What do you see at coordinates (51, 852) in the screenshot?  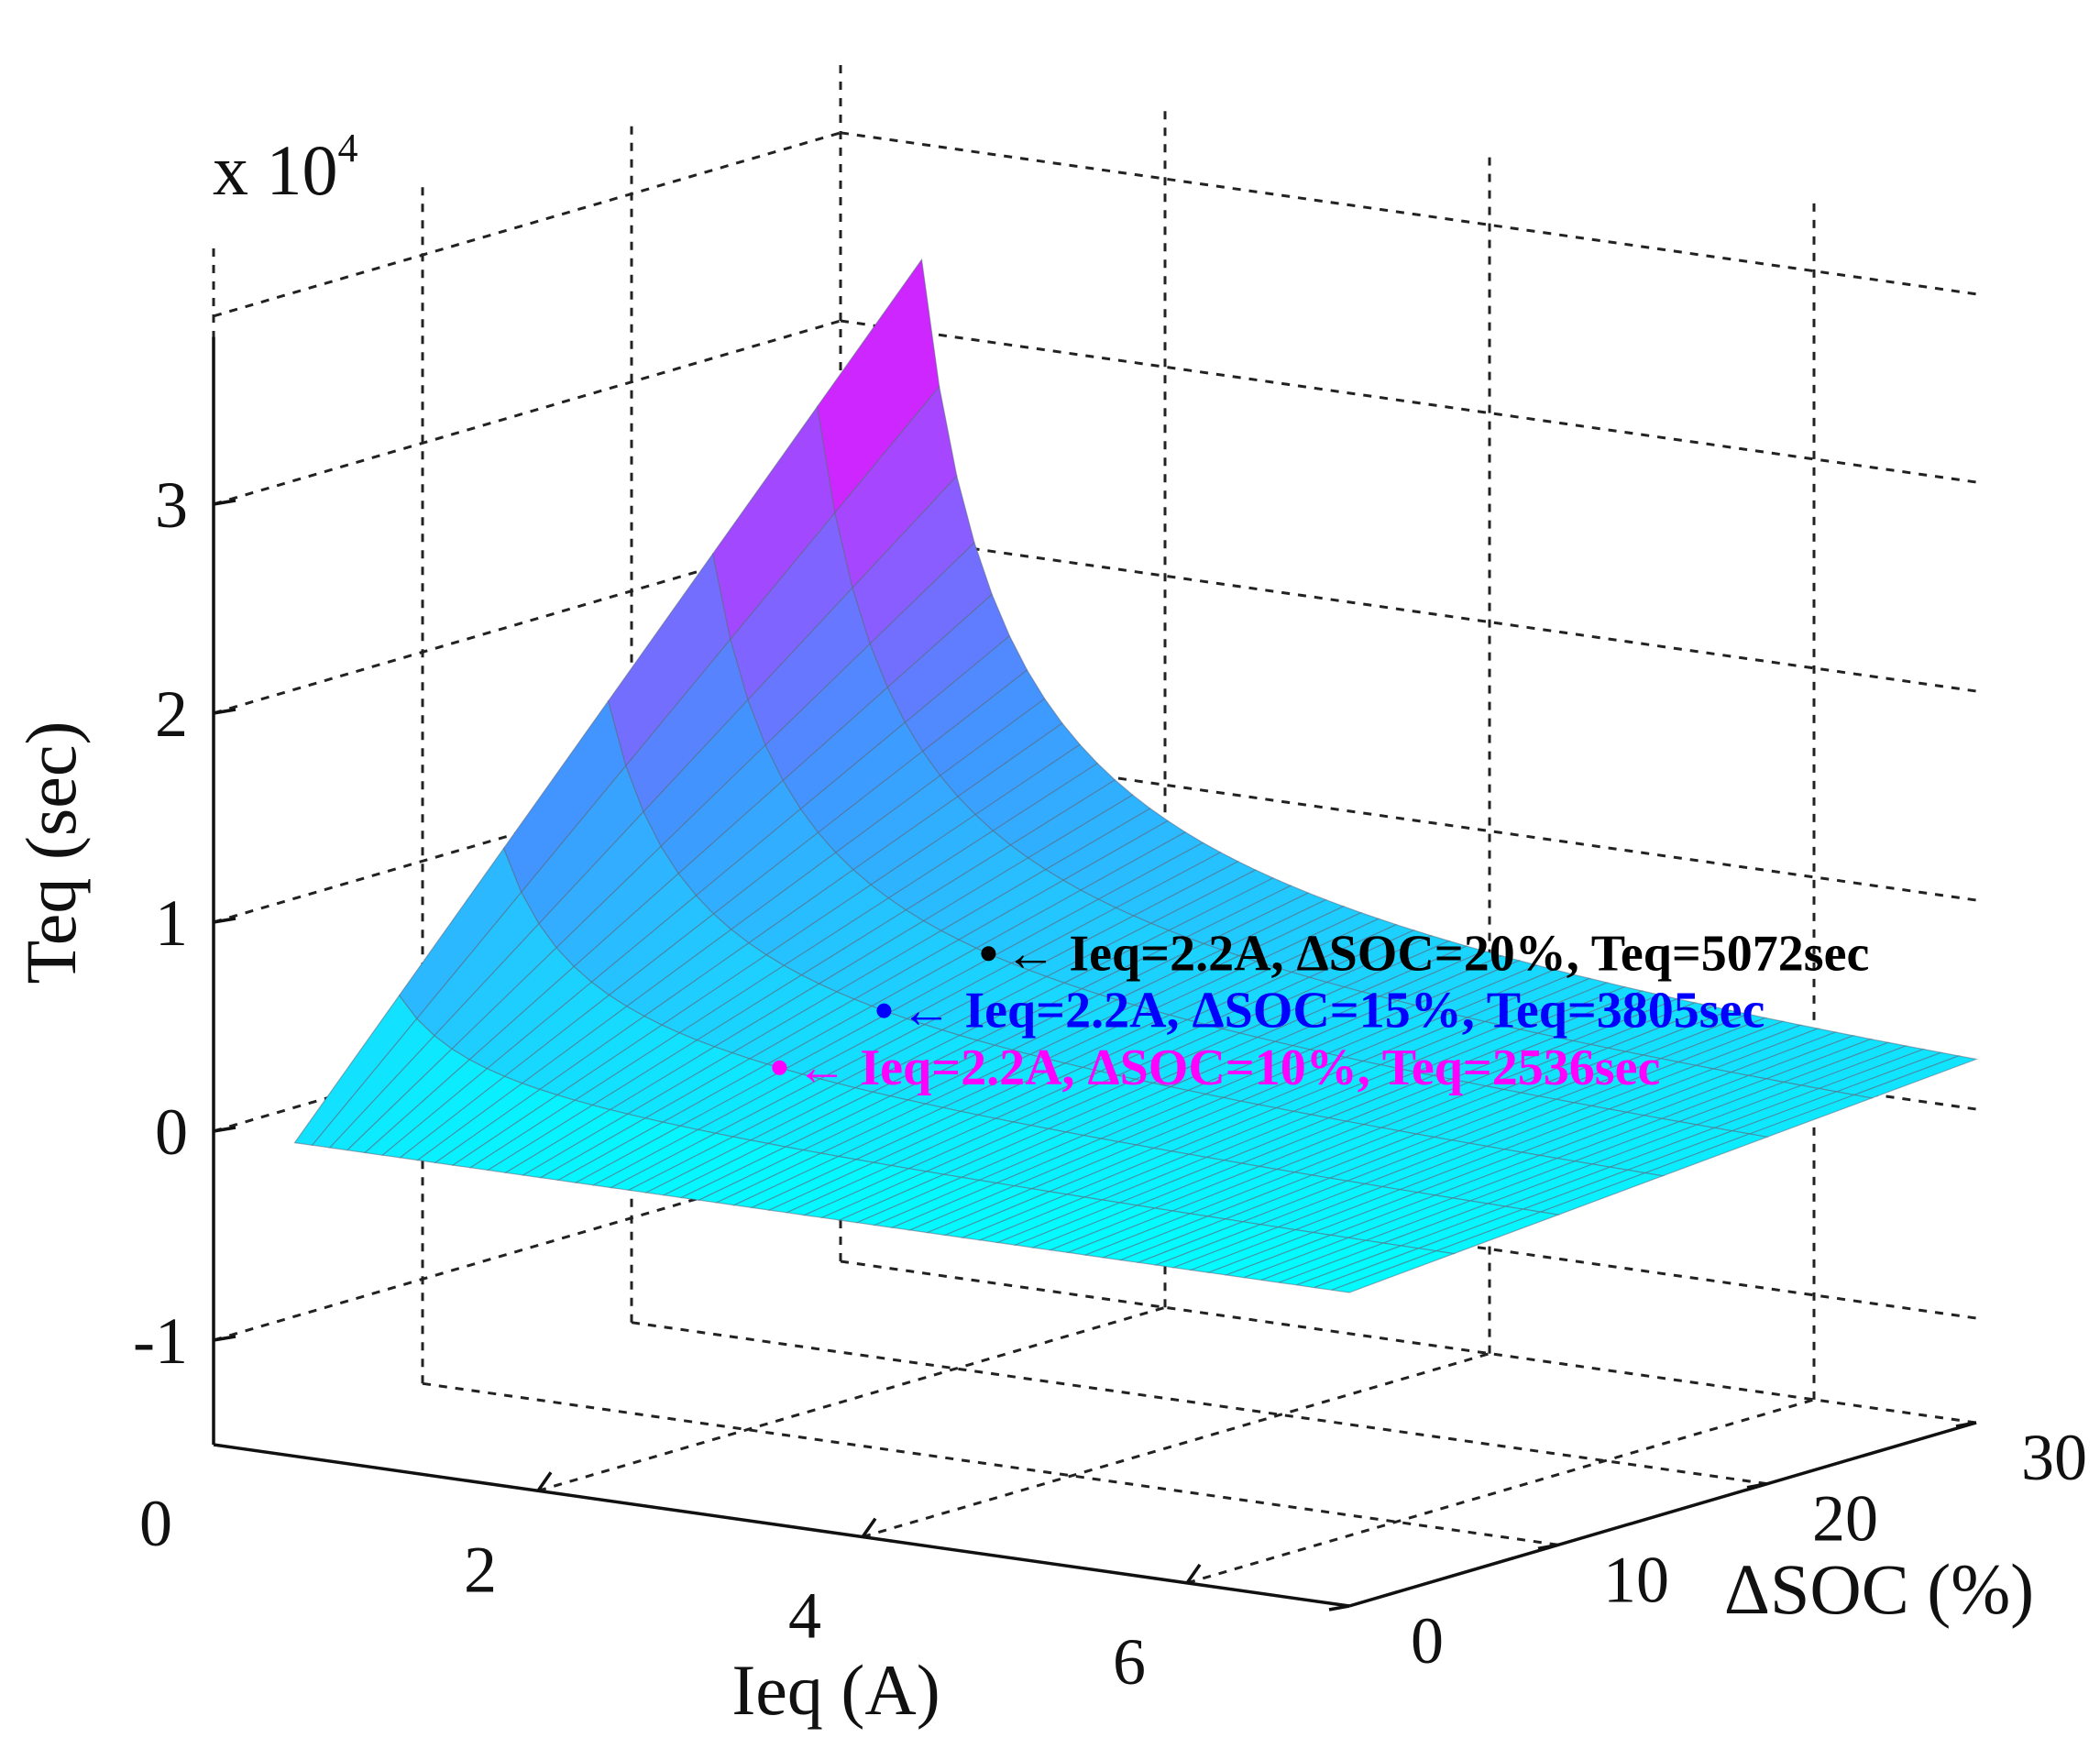 I see `z-axis-label: Teq (sec)` at bounding box center [51, 852].